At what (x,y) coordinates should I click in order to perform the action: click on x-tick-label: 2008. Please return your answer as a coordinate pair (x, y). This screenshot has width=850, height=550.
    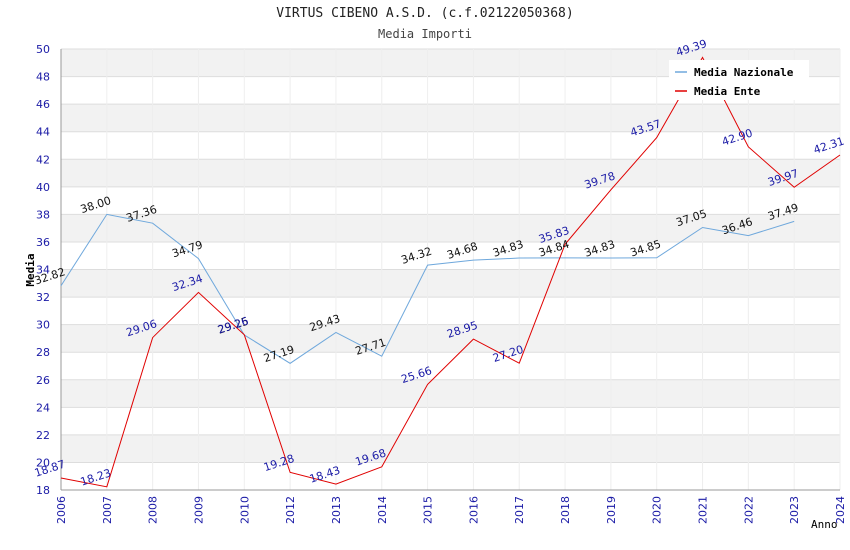
    Looking at the image, I should click on (153, 510).